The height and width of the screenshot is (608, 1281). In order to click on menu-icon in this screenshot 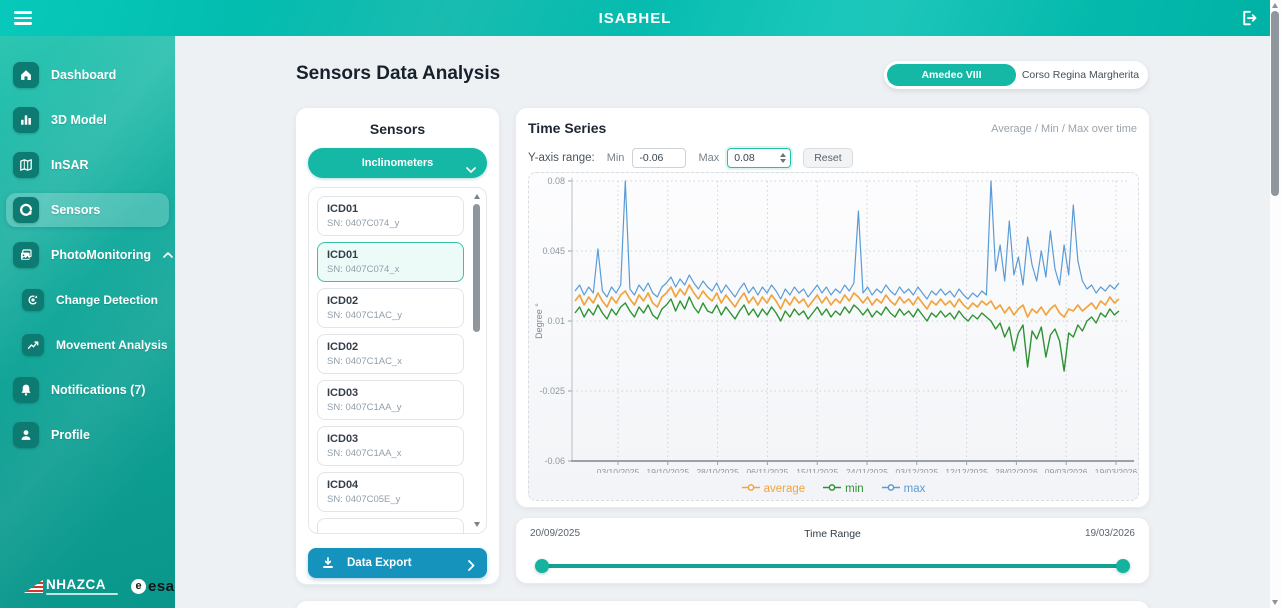, I will do `click(23, 18)`.